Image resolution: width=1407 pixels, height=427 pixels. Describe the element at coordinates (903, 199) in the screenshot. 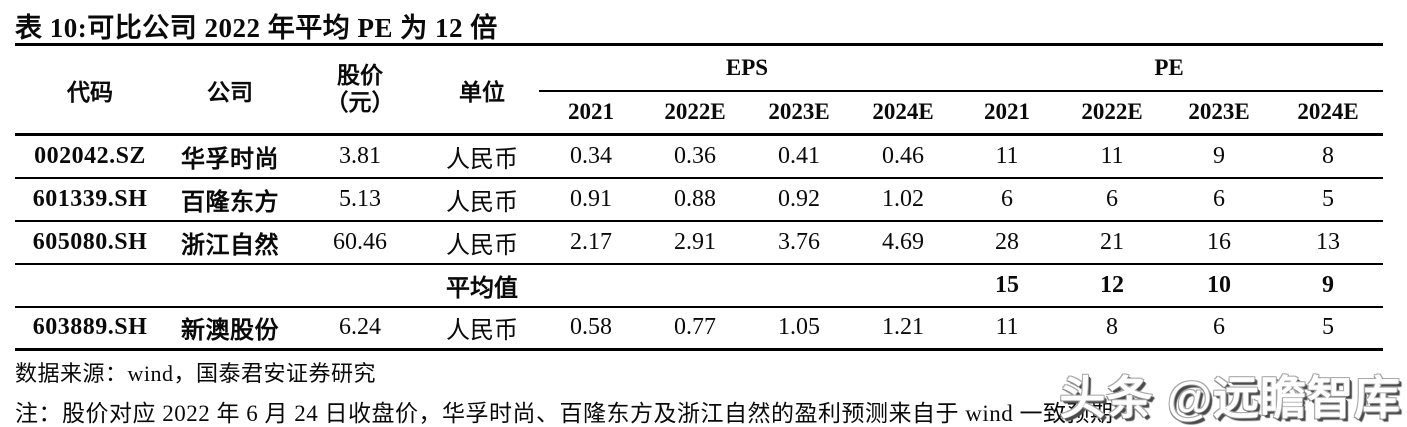

I see `eps-cell: 1.02` at that location.